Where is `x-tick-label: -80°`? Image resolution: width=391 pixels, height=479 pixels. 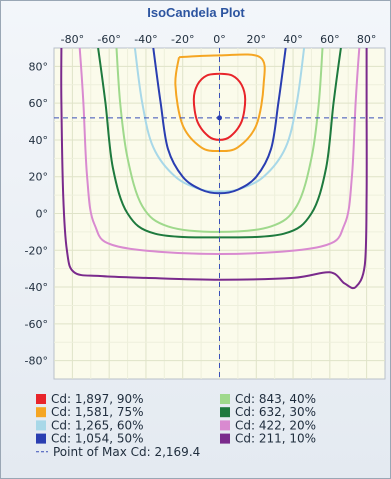 x-tick-label: -80° is located at coordinates (72, 39).